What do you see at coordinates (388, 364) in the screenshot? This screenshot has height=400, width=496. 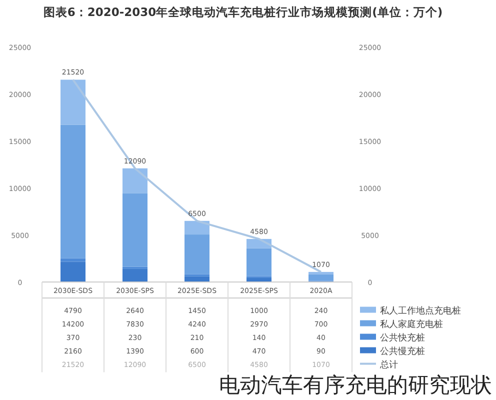 I see `legend-label: 总计` at bounding box center [388, 364].